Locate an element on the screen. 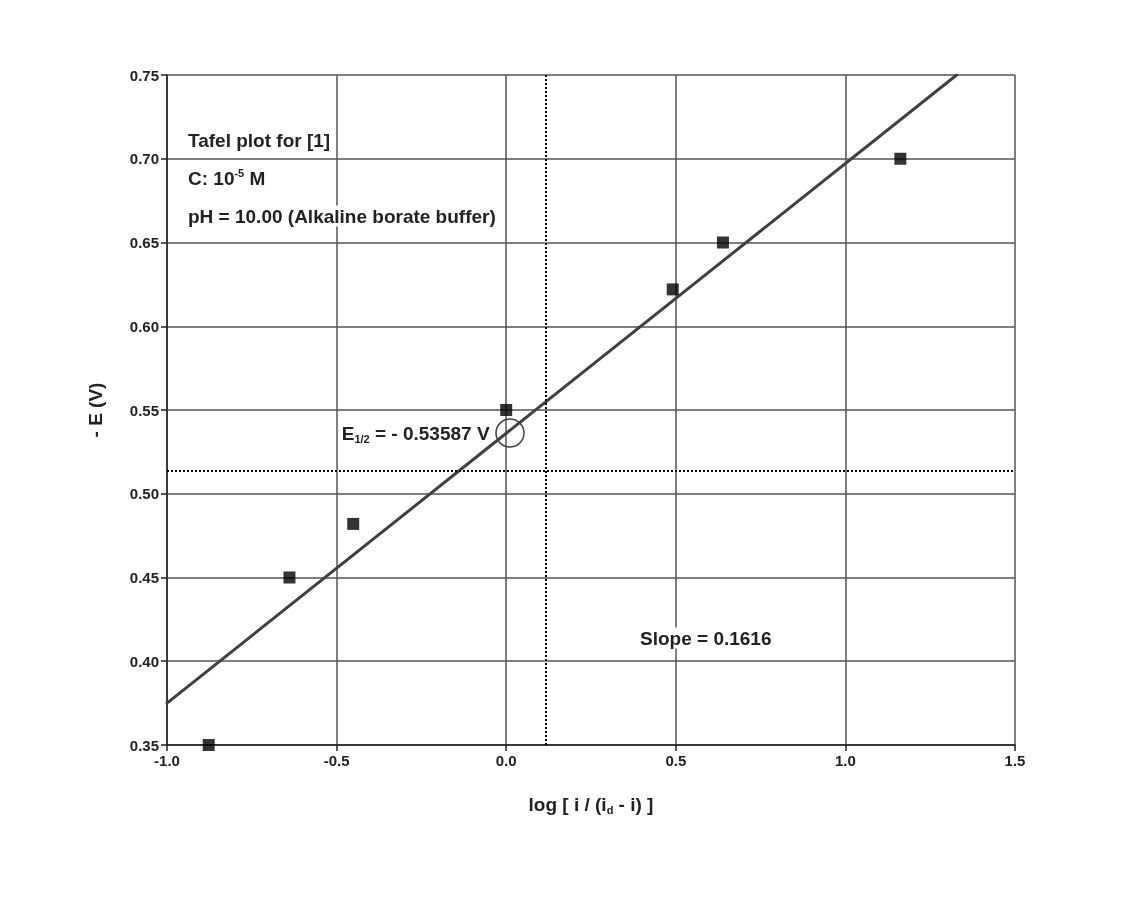  y-tick-label: 0.55 is located at coordinates (144, 410).